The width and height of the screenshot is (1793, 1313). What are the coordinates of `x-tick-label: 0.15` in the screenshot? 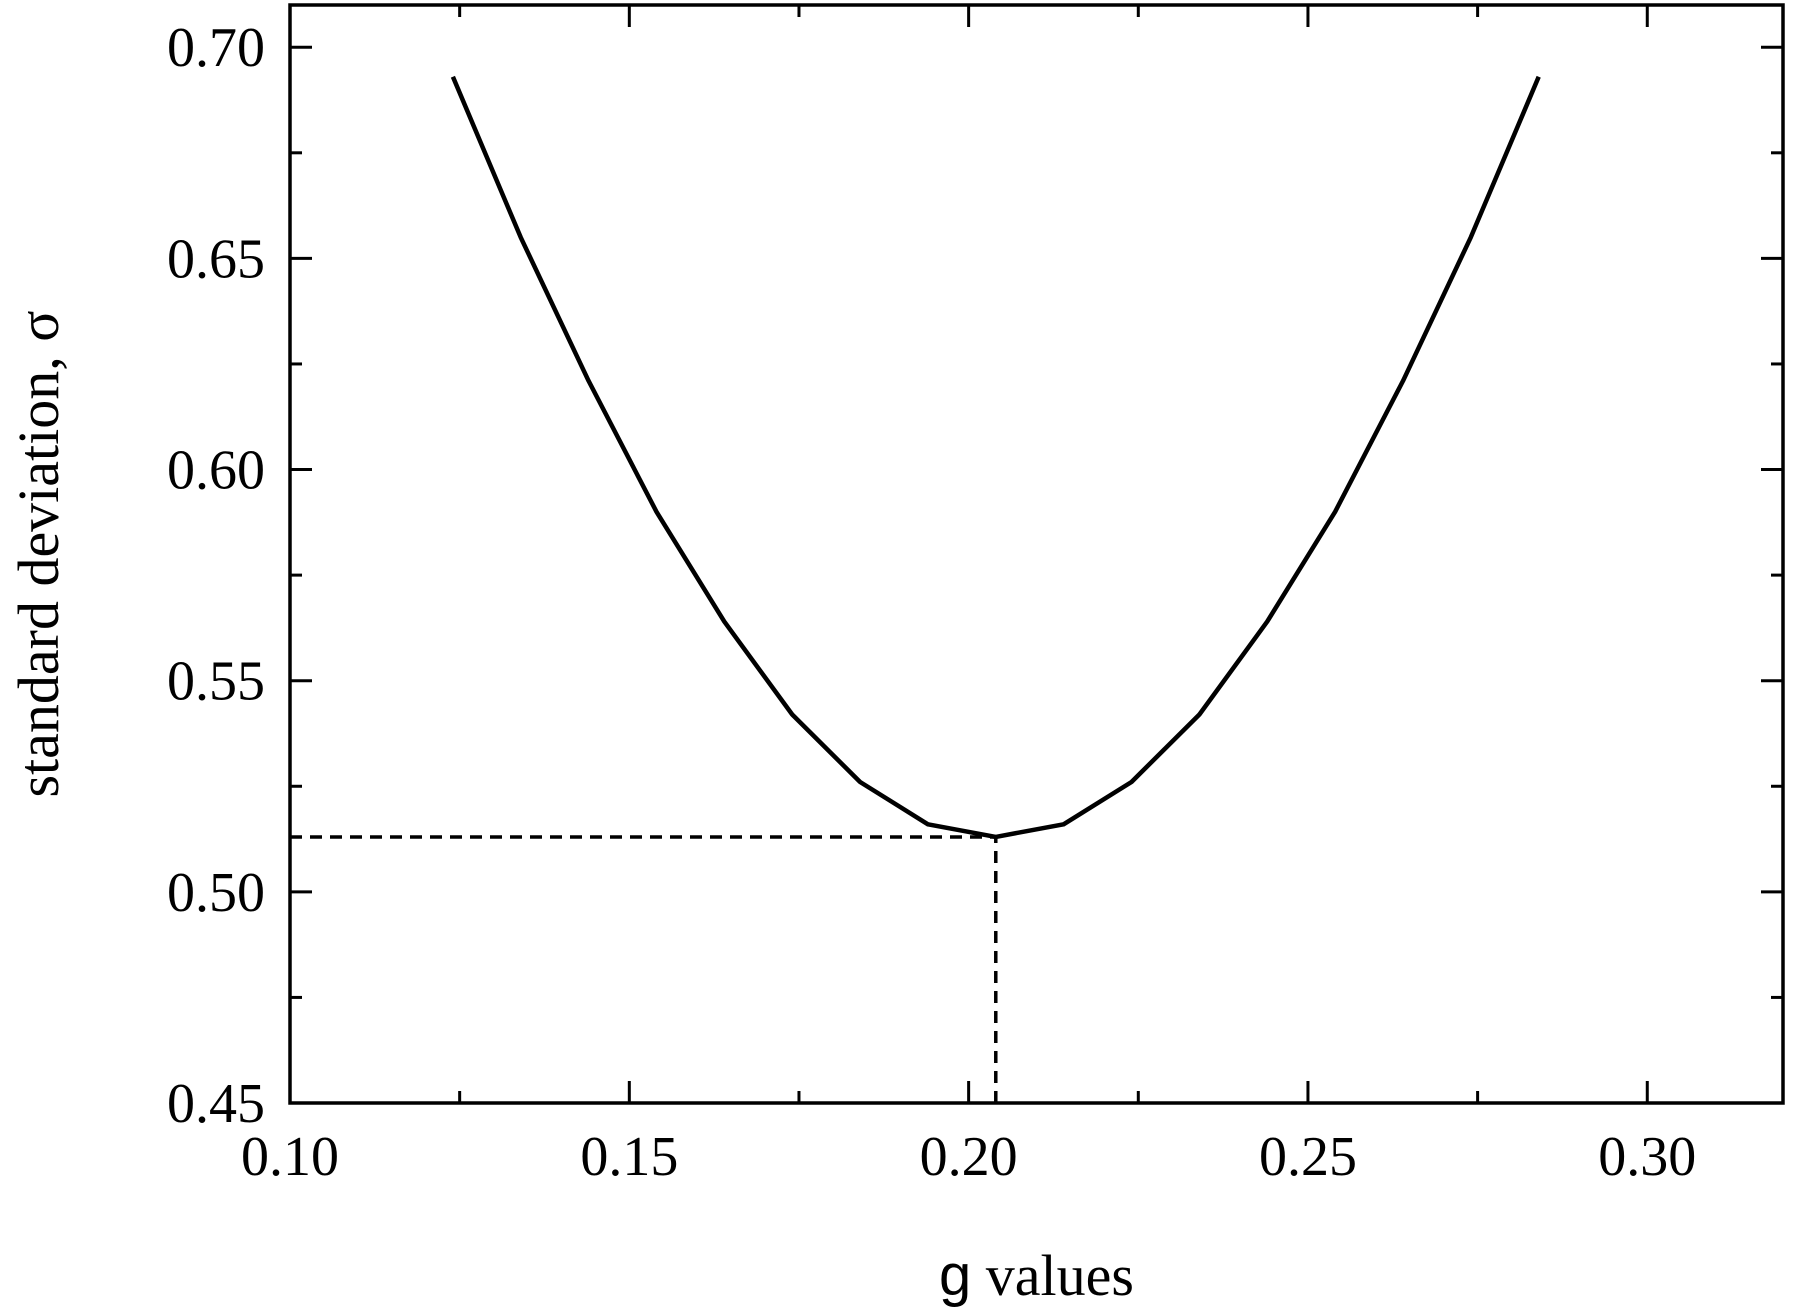 It's located at (629, 1157).